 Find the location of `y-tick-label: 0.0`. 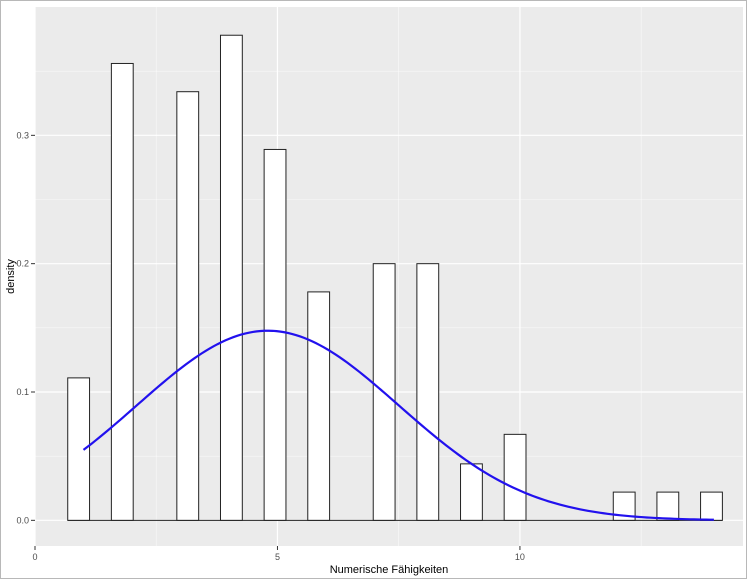

y-tick-label: 0.0 is located at coordinates (22, 520).